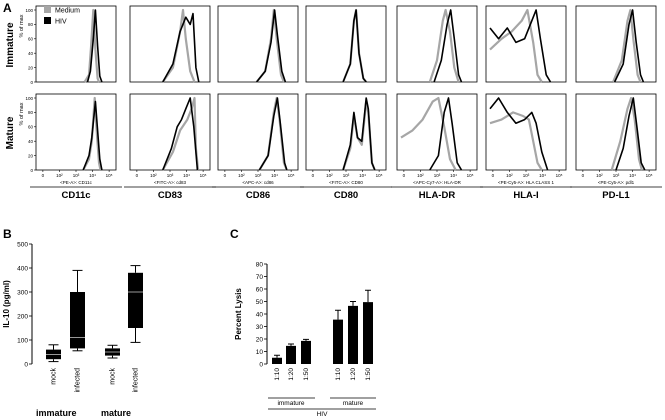 The image size is (665, 420). I want to click on category-label: 1:10, so click(277, 374).